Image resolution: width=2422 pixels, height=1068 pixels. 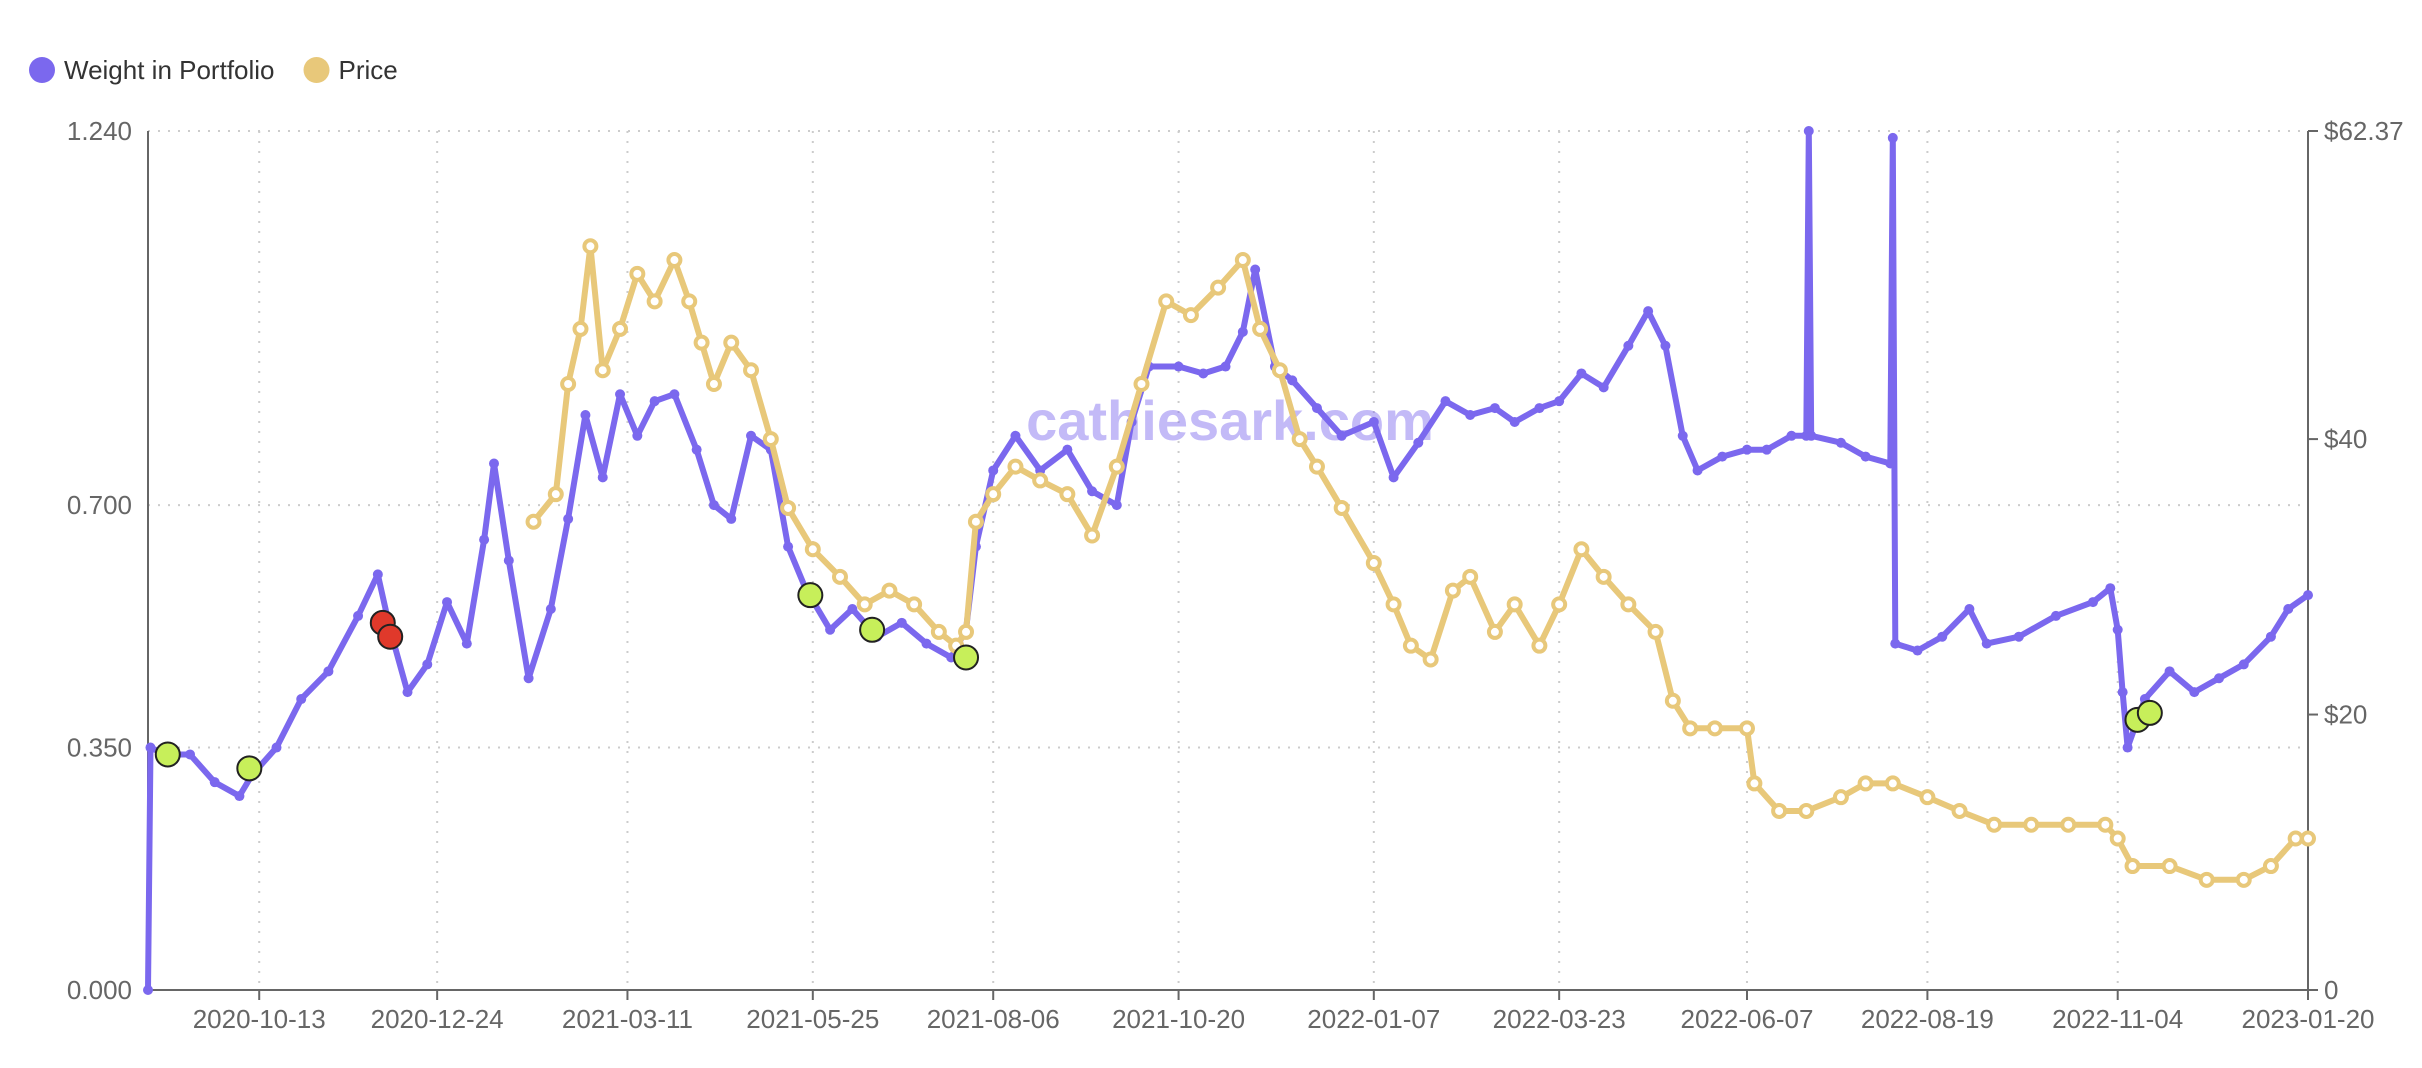 What do you see at coordinates (1178, 1019) in the screenshot?
I see `x-tick-label: 2021-10-20` at bounding box center [1178, 1019].